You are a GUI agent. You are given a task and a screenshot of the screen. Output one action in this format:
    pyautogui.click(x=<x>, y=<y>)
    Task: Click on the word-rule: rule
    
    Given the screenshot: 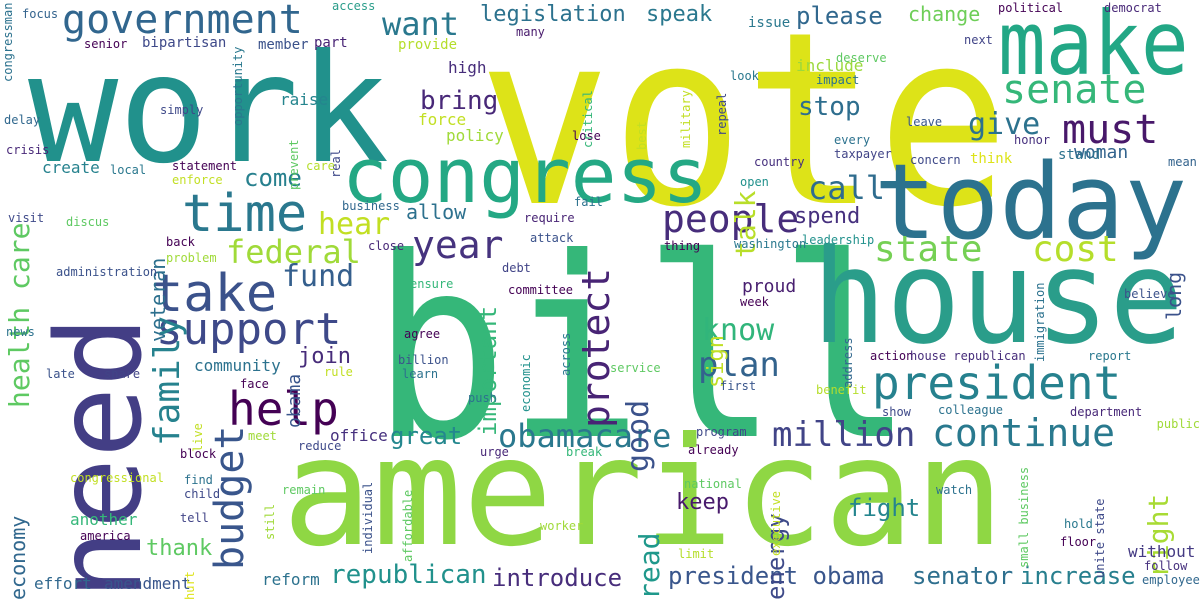 What is the action you would take?
    pyautogui.click(x=338, y=372)
    